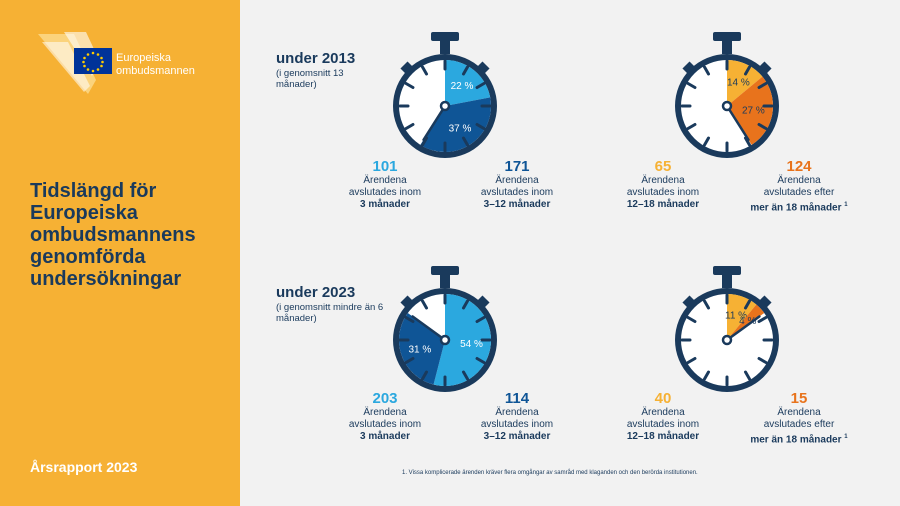 The image size is (900, 506). I want to click on stat-2023-3m: 203 Ärendena avslutades inom 3 månader, so click(385, 416).